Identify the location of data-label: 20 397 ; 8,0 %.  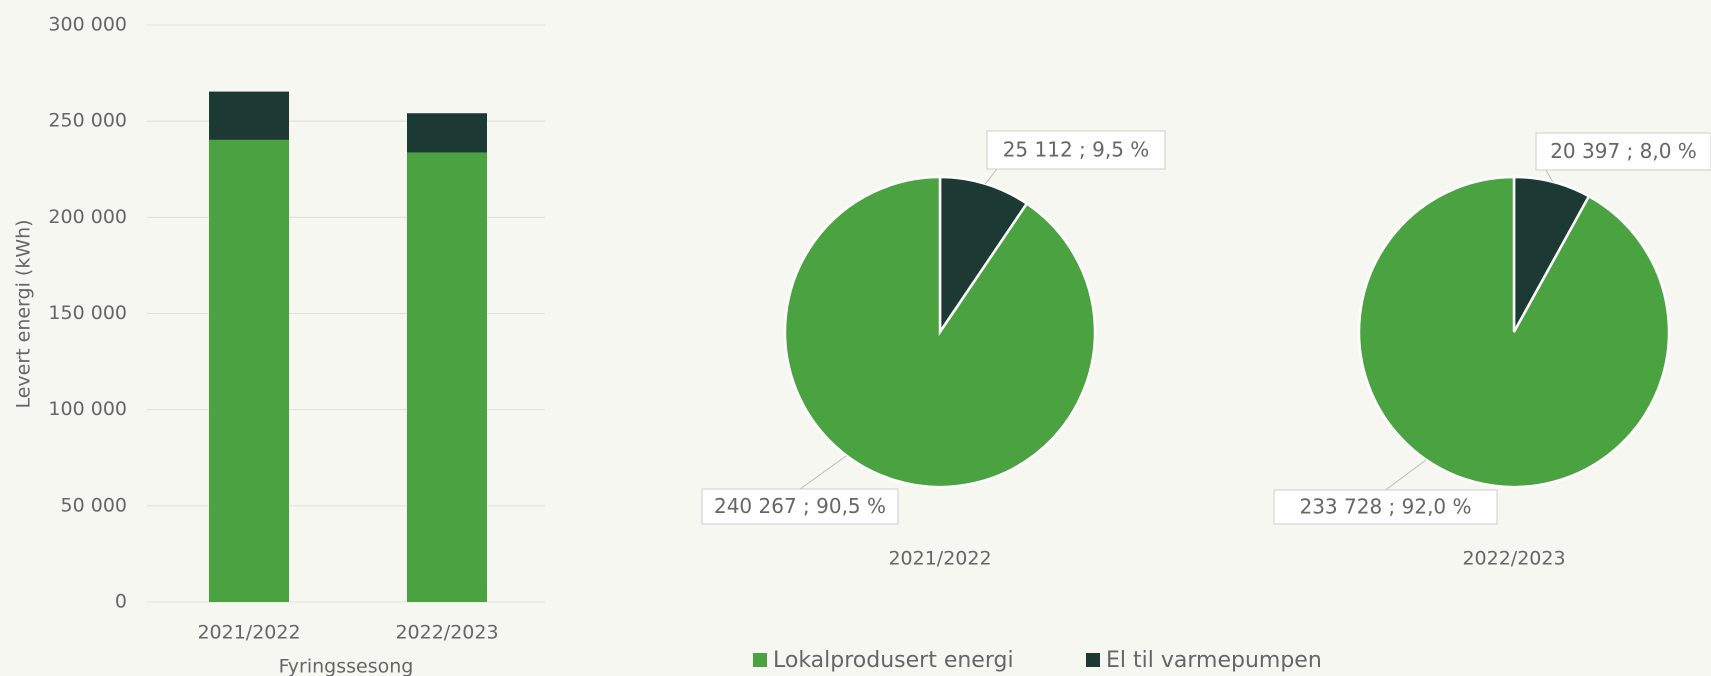
(1623, 151).